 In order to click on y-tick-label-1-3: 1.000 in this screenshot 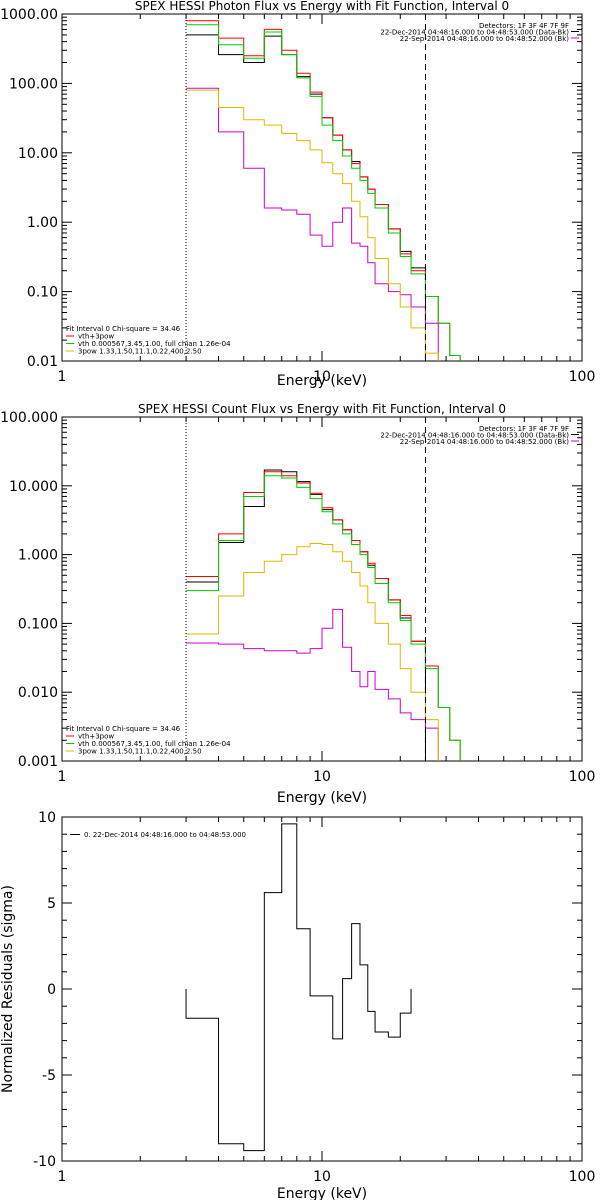, I will do `click(38, 556)`.